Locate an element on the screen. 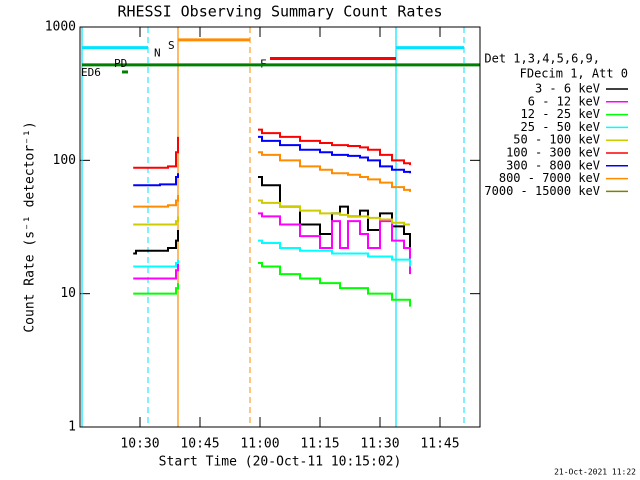  state-label: S is located at coordinates (171, 45).